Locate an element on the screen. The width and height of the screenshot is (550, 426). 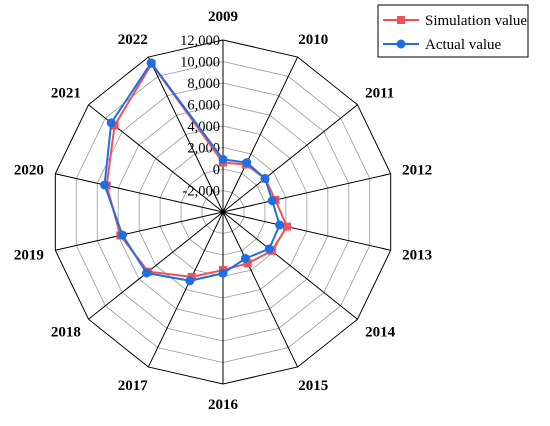
legend-box is located at coordinates (453, 31).